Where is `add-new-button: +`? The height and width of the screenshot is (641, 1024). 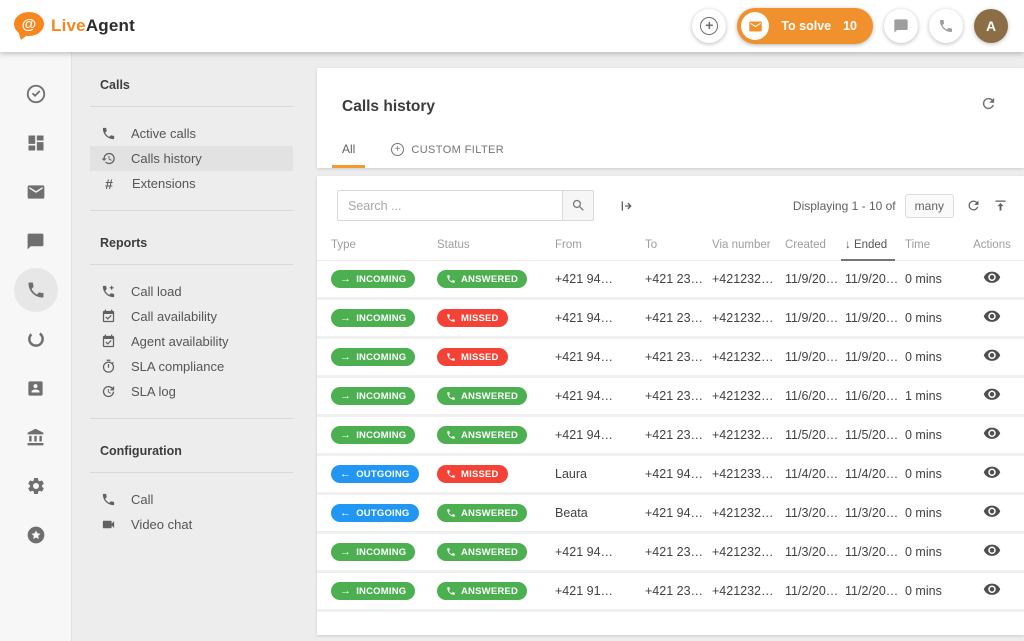 add-new-button: + is located at coordinates (709, 26).